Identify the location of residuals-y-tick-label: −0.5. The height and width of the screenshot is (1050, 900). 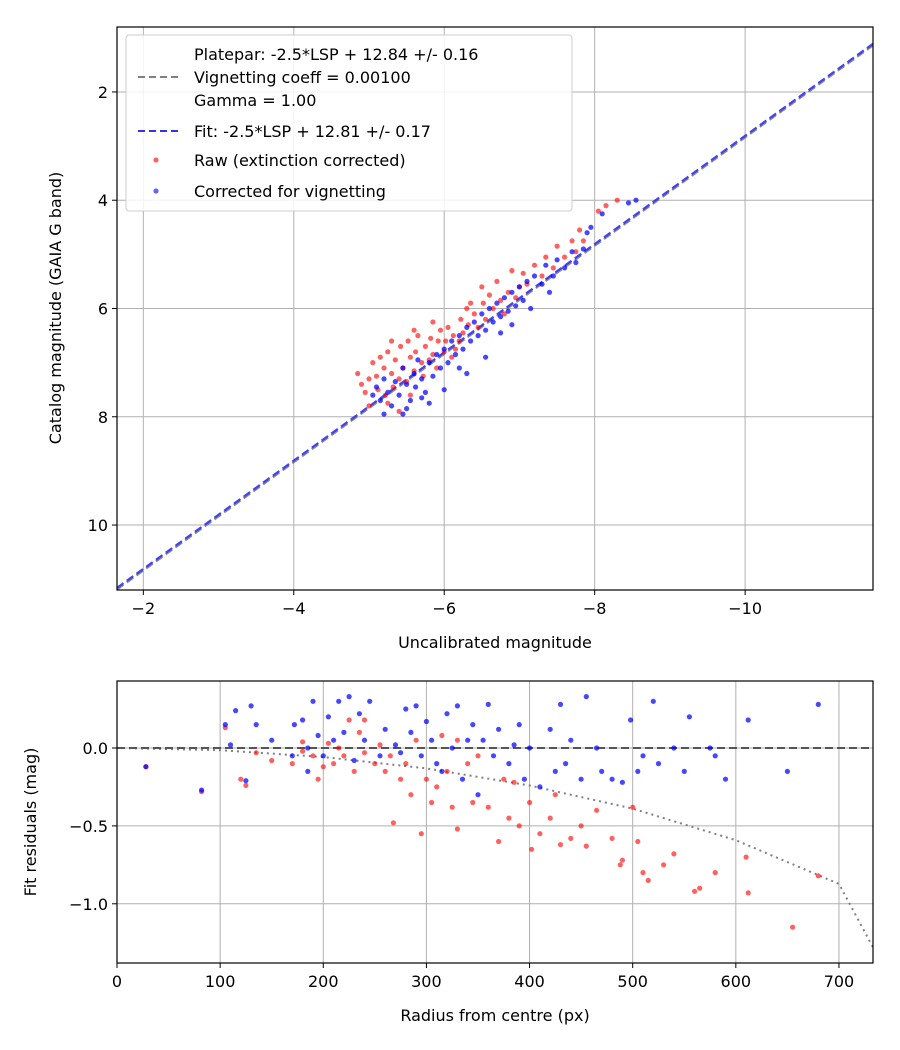
(88, 826).